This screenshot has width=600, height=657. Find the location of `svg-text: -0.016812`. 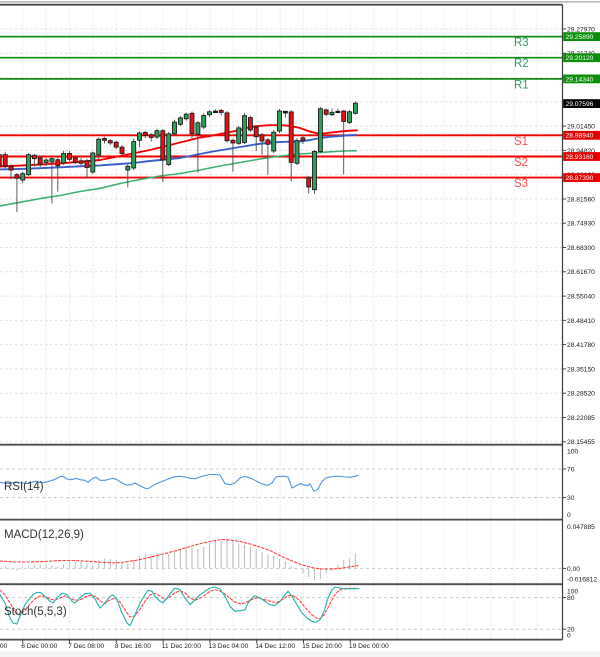

svg-text: -0.016812 is located at coordinates (582, 580).